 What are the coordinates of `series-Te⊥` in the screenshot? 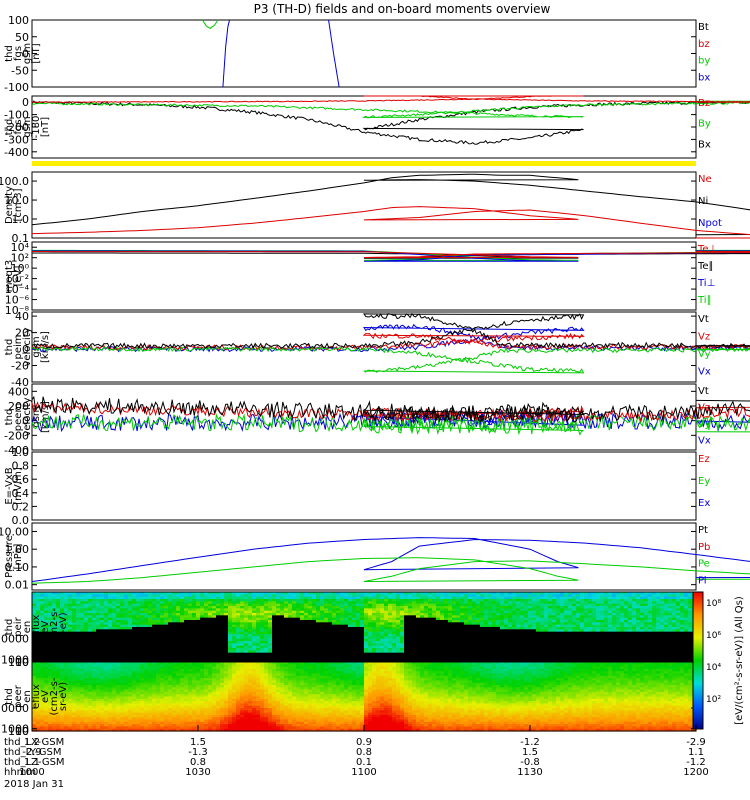 It's located at (391, 254).